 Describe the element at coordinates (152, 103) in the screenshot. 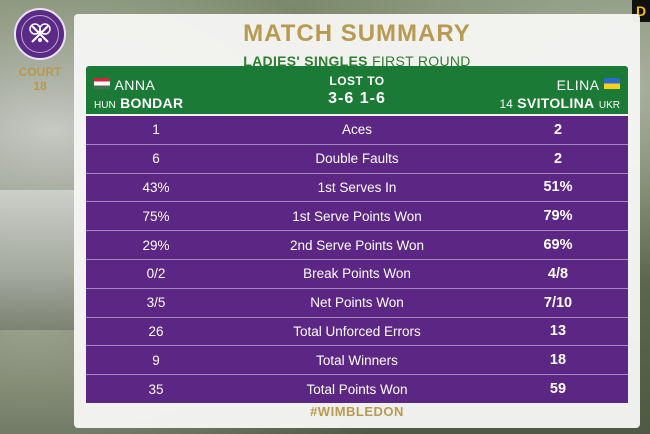

I see `player-left-last-name: BONDAR` at that location.